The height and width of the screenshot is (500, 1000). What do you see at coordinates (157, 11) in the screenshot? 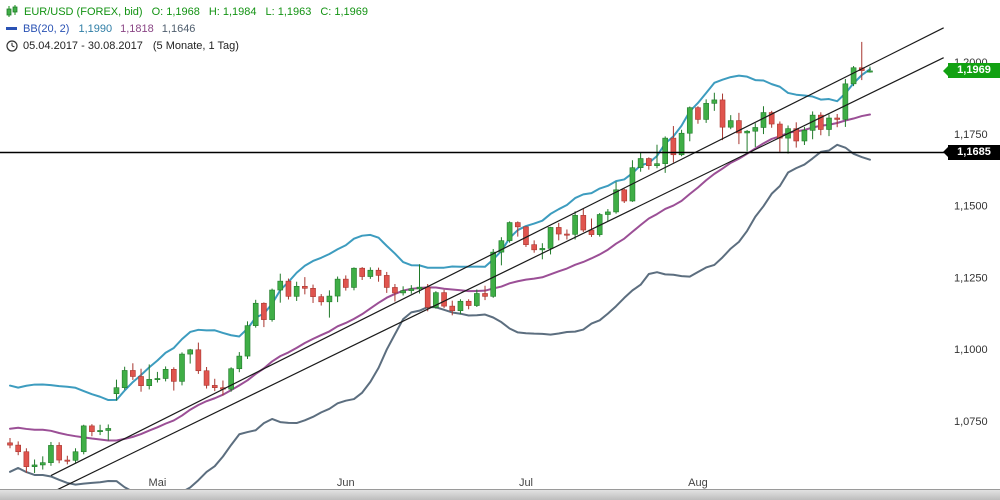
I see `open-label: O:` at bounding box center [157, 11].